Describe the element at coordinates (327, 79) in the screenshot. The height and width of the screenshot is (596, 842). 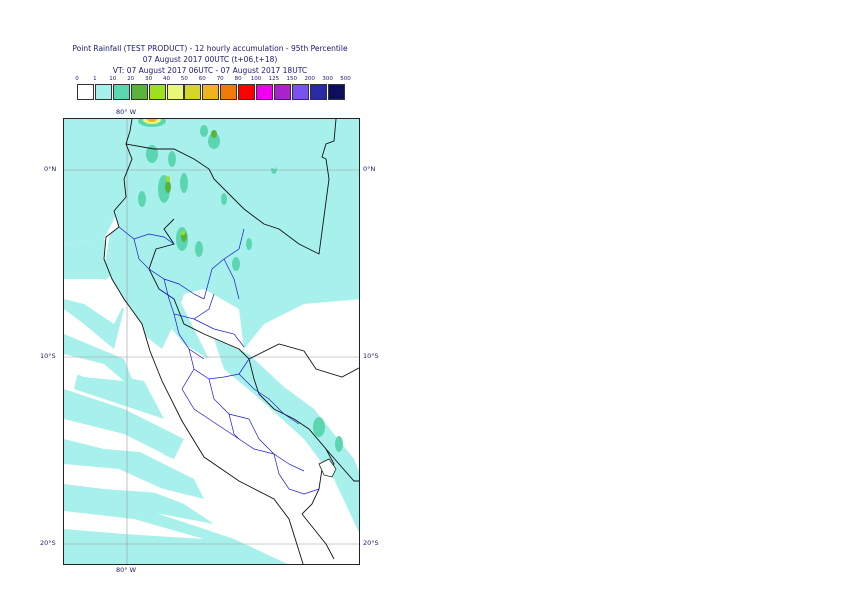
I see `legend-threshold-label: 300` at that location.